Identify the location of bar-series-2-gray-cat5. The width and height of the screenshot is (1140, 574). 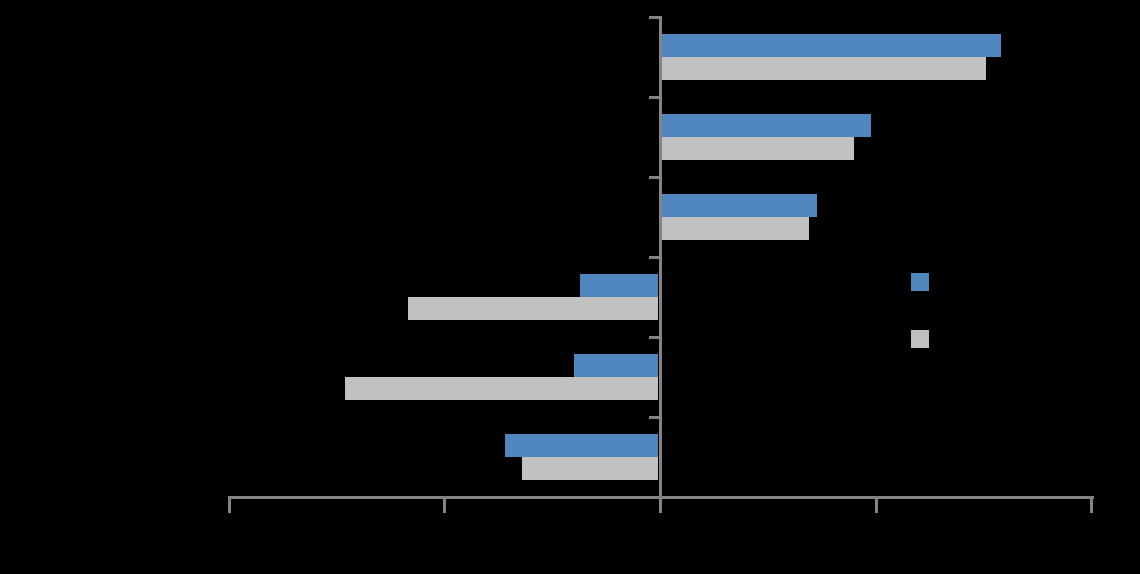
(501, 388).